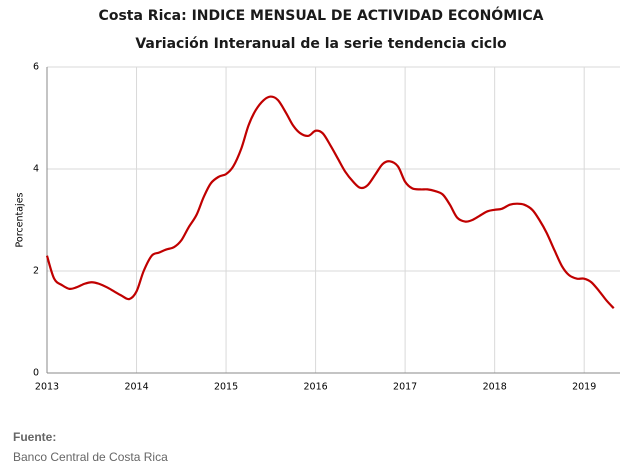 The image size is (643, 476). What do you see at coordinates (316, 387) in the screenshot?
I see `x-tick-label: 2016` at bounding box center [316, 387].